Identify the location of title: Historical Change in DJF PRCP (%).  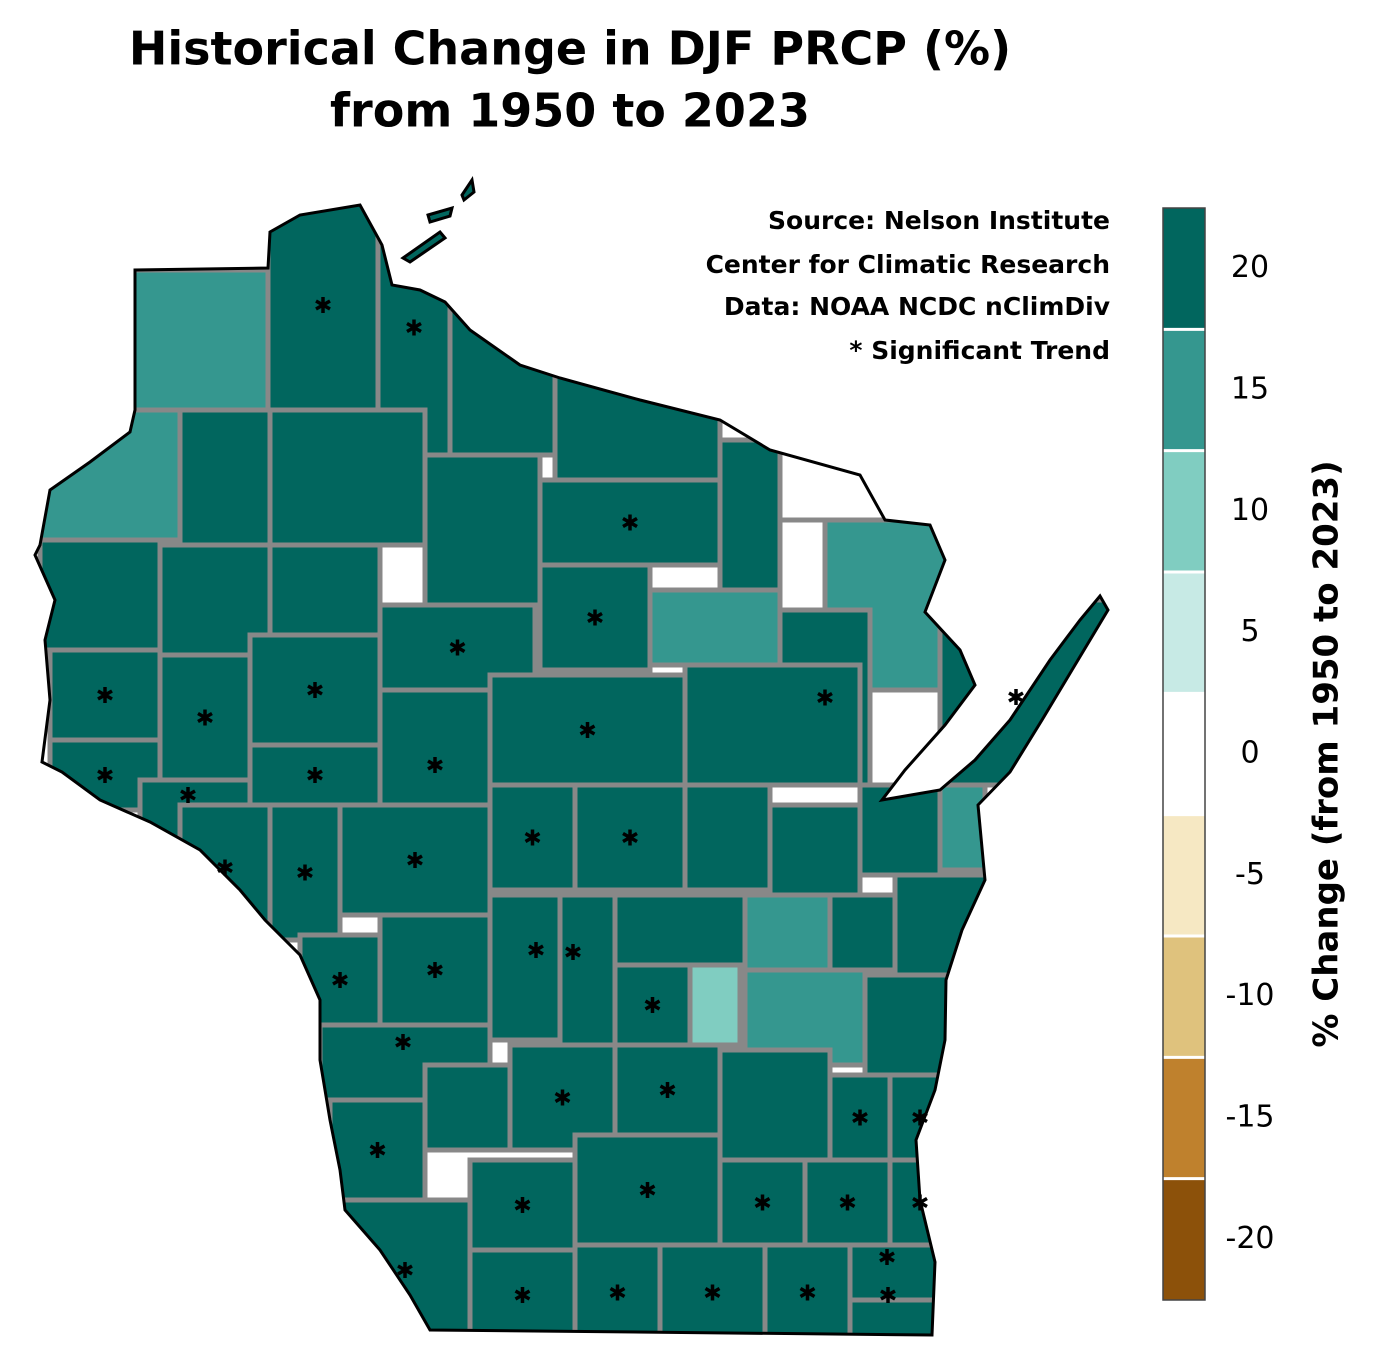
(570, 49).